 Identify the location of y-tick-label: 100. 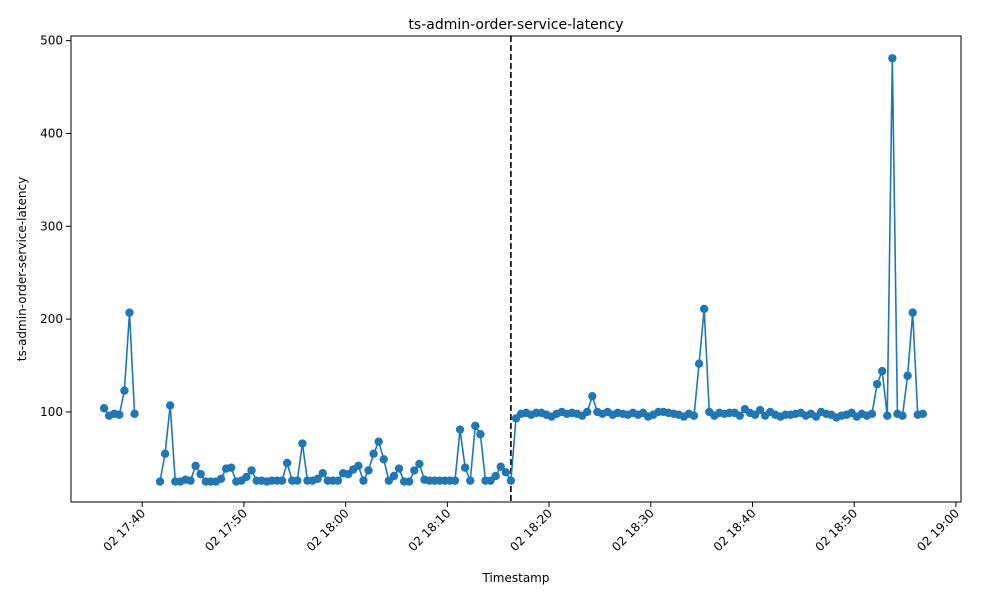
(51, 412).